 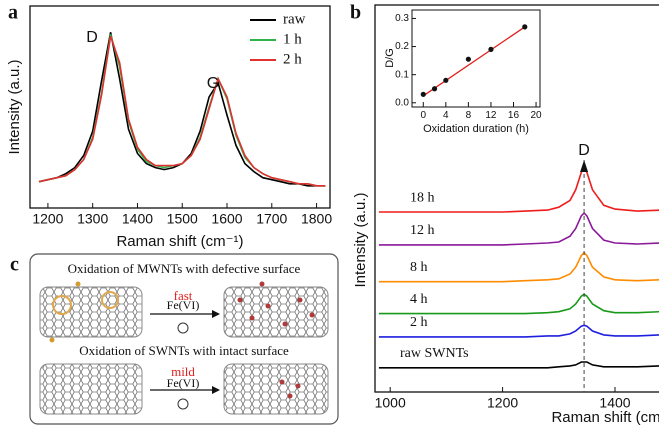 I want to click on x-tick-label: 0, so click(x=423, y=115).